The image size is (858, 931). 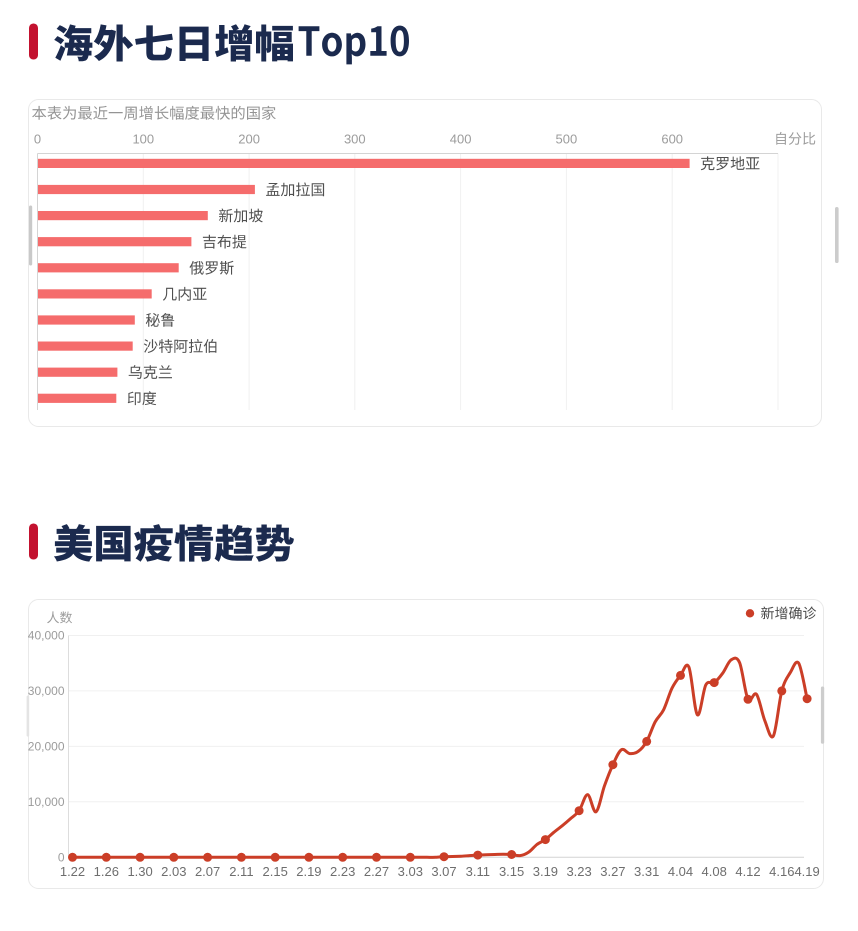 I want to click on svg-text: 500, so click(x=567, y=139).